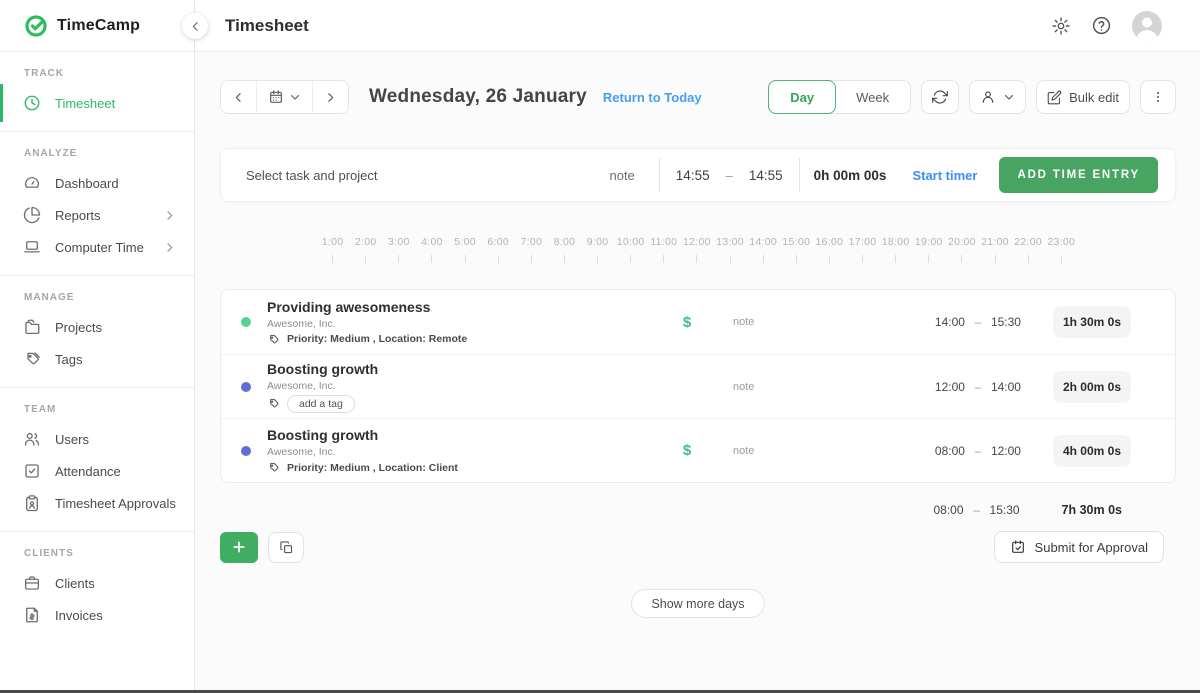  I want to click on sidebar-item-timesheet-approvals: Timesheet Approvals, so click(97, 503).